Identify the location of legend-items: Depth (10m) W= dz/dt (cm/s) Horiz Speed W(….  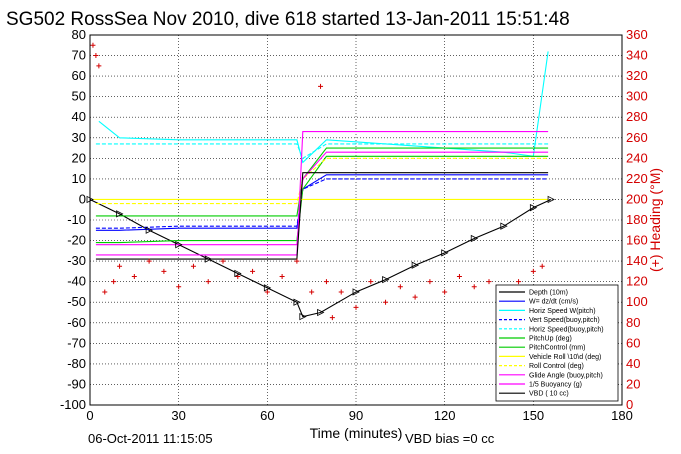
(551, 344).